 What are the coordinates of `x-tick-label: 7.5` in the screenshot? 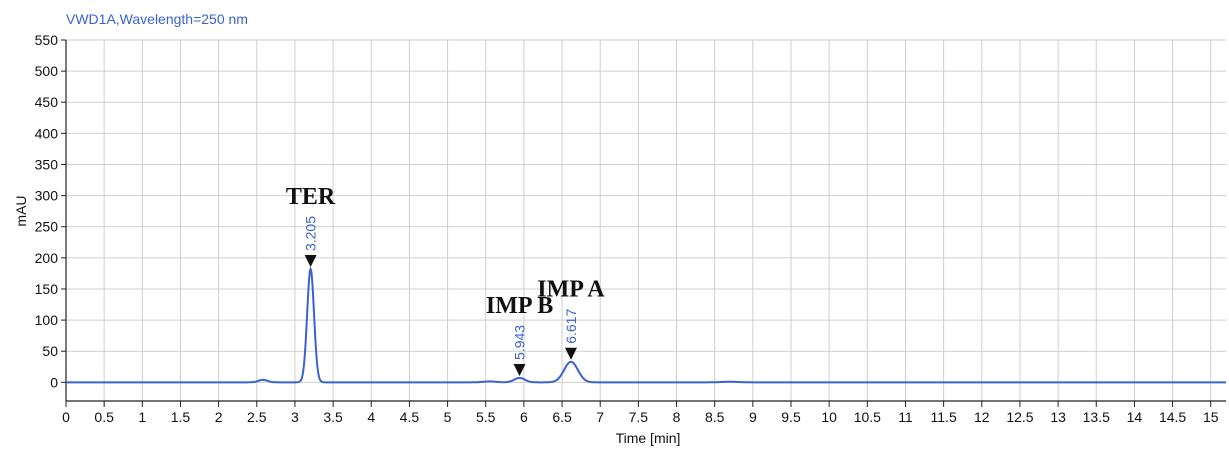 It's located at (639, 417).